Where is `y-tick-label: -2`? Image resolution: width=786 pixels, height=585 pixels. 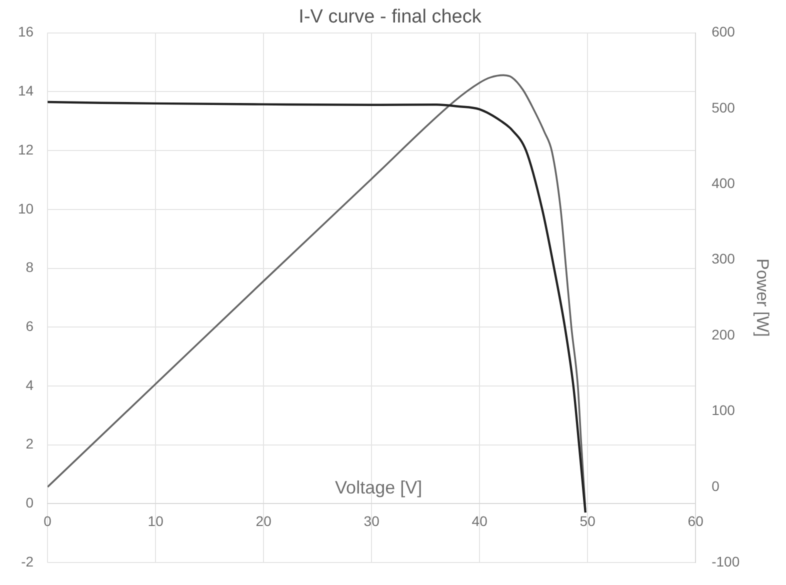
y-tick-label: -2 is located at coordinates (27, 561).